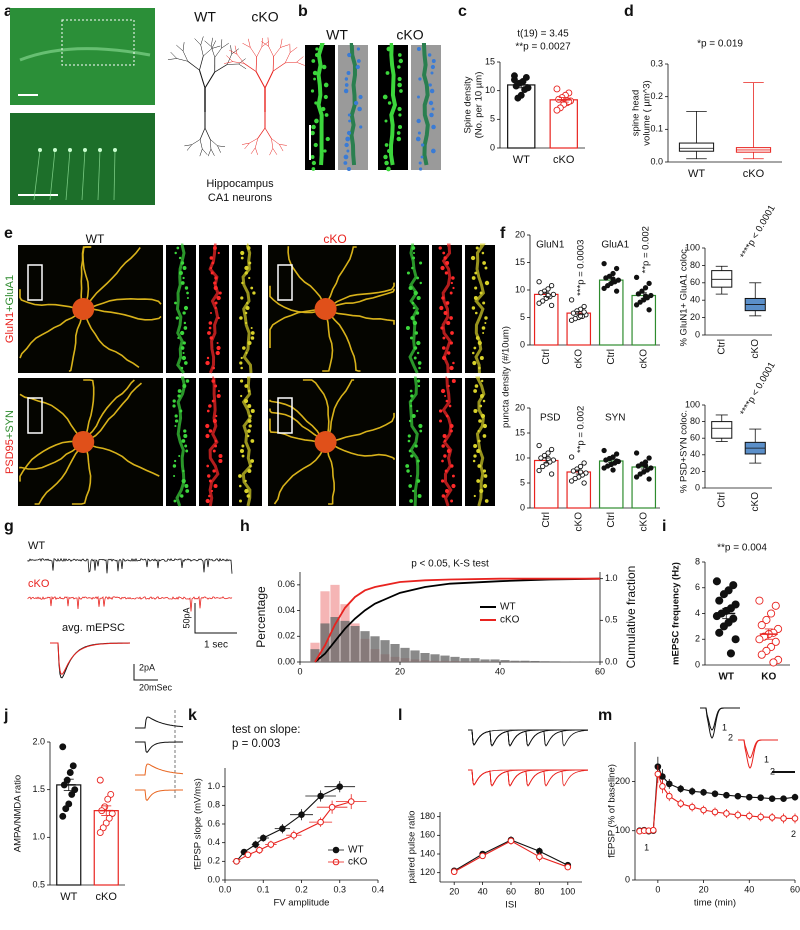  I want to click on axis-title: spine head, so click(636, 113).